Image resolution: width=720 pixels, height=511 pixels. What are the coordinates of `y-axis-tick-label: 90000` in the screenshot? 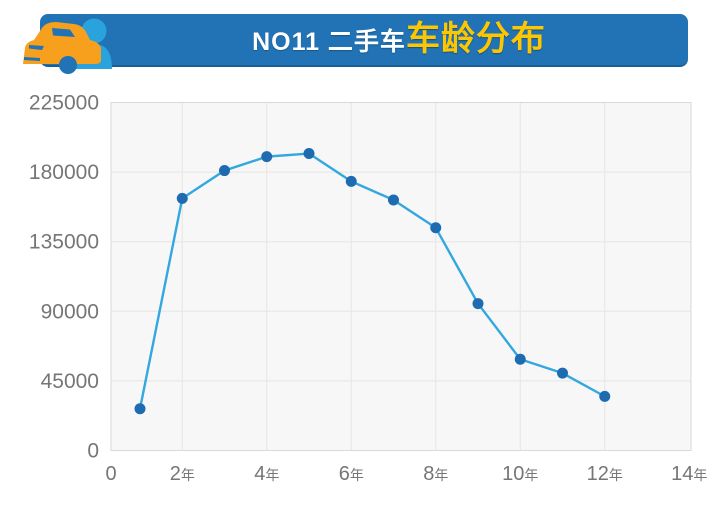 It's located at (70, 311).